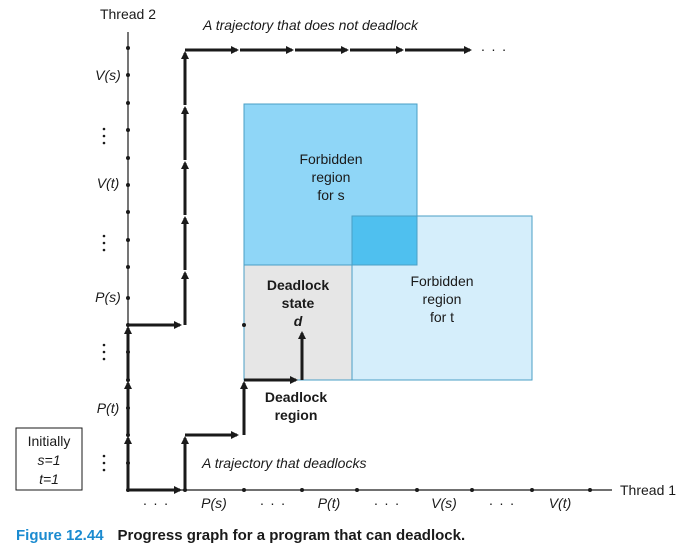 This screenshot has height=550, width=692. I want to click on deadlock-point-dot, so click(244, 325).